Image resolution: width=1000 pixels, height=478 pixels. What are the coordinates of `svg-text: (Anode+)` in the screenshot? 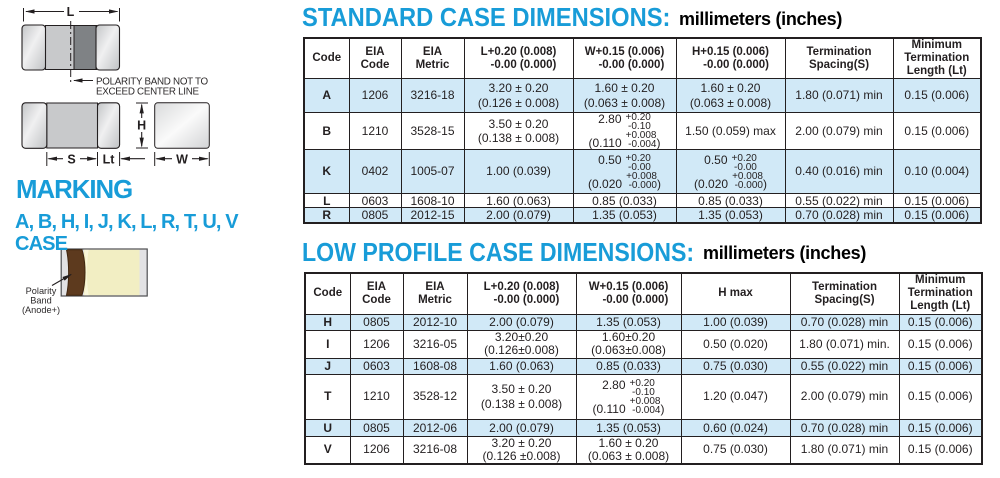 It's located at (41, 310).